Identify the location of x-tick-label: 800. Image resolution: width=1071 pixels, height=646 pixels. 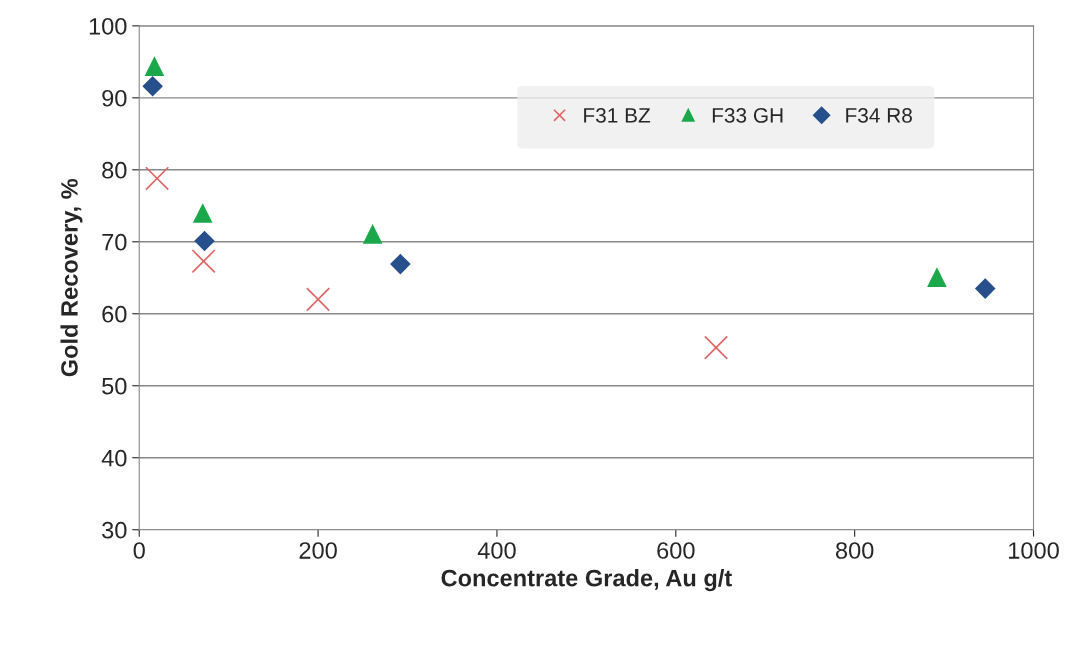
(854, 550).